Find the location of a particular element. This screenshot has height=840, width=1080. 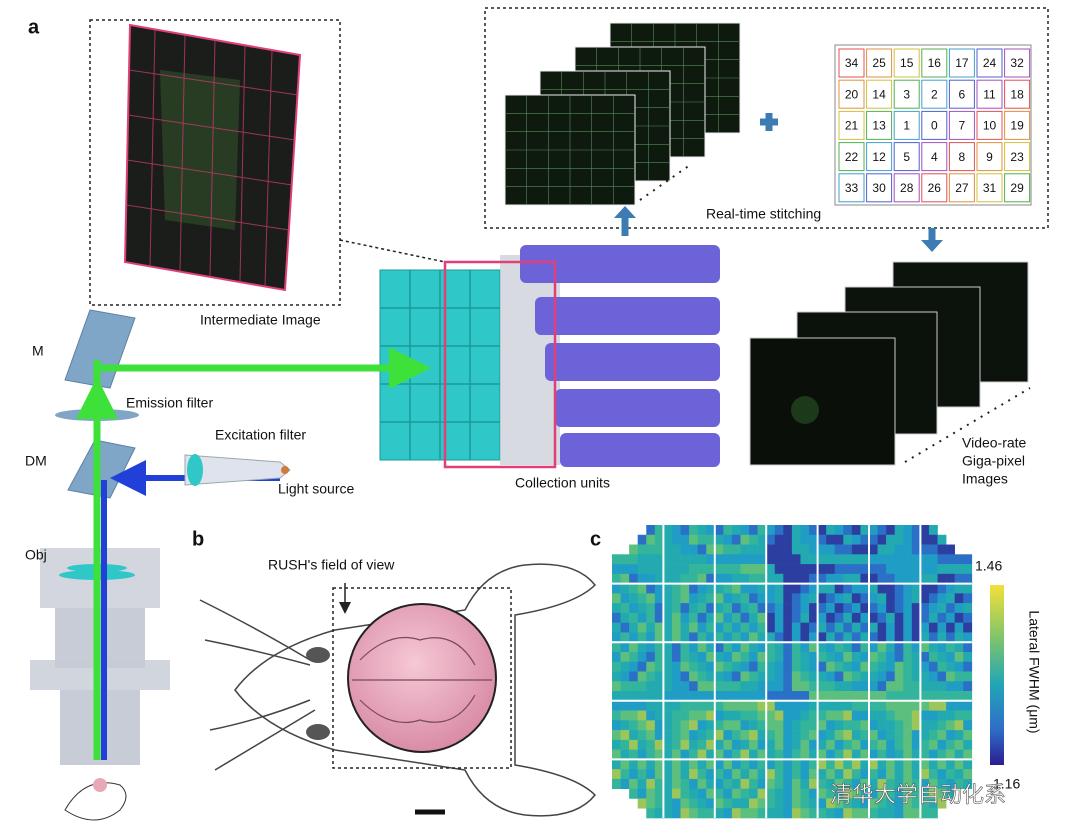

tile-id: 27 is located at coordinates (962, 188).